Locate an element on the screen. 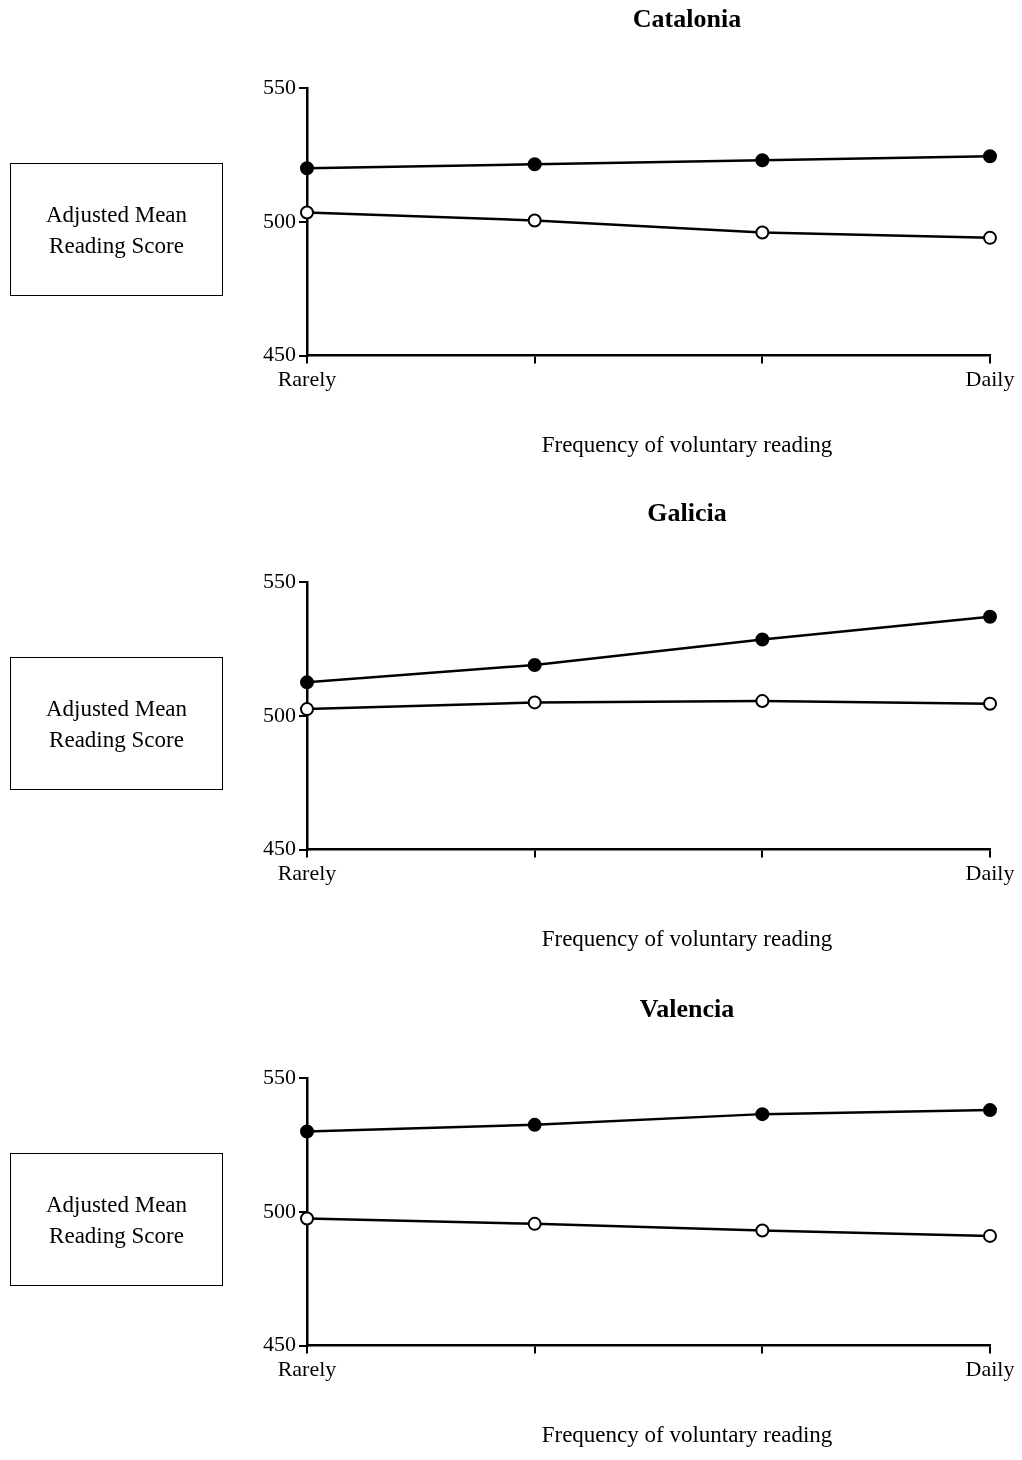  chart-title: Galicia is located at coordinates (687, 513).